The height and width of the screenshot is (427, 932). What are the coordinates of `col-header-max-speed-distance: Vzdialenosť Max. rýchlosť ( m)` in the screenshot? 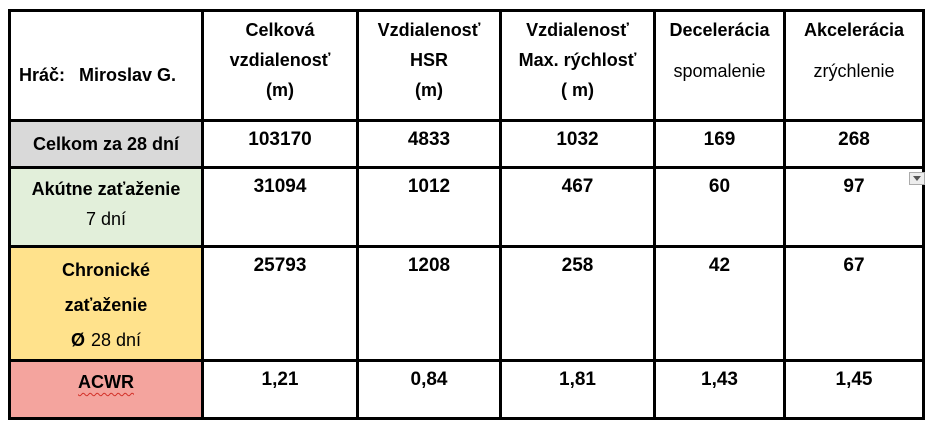 It's located at (577, 65).